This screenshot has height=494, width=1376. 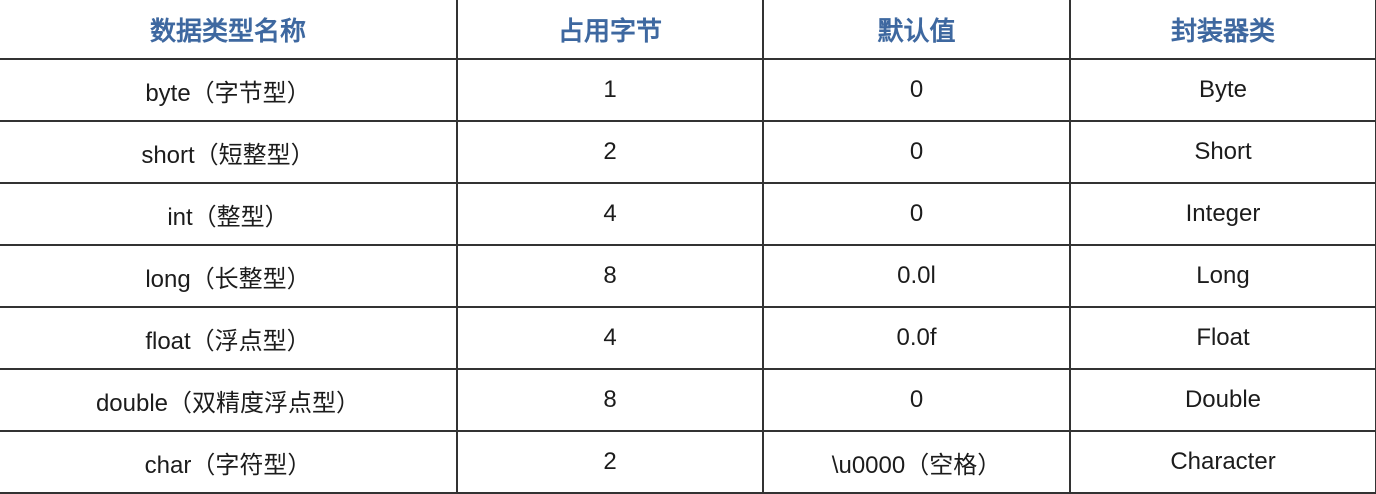 What do you see at coordinates (917, 338) in the screenshot?
I see `cell-default-value: 0.0f` at bounding box center [917, 338].